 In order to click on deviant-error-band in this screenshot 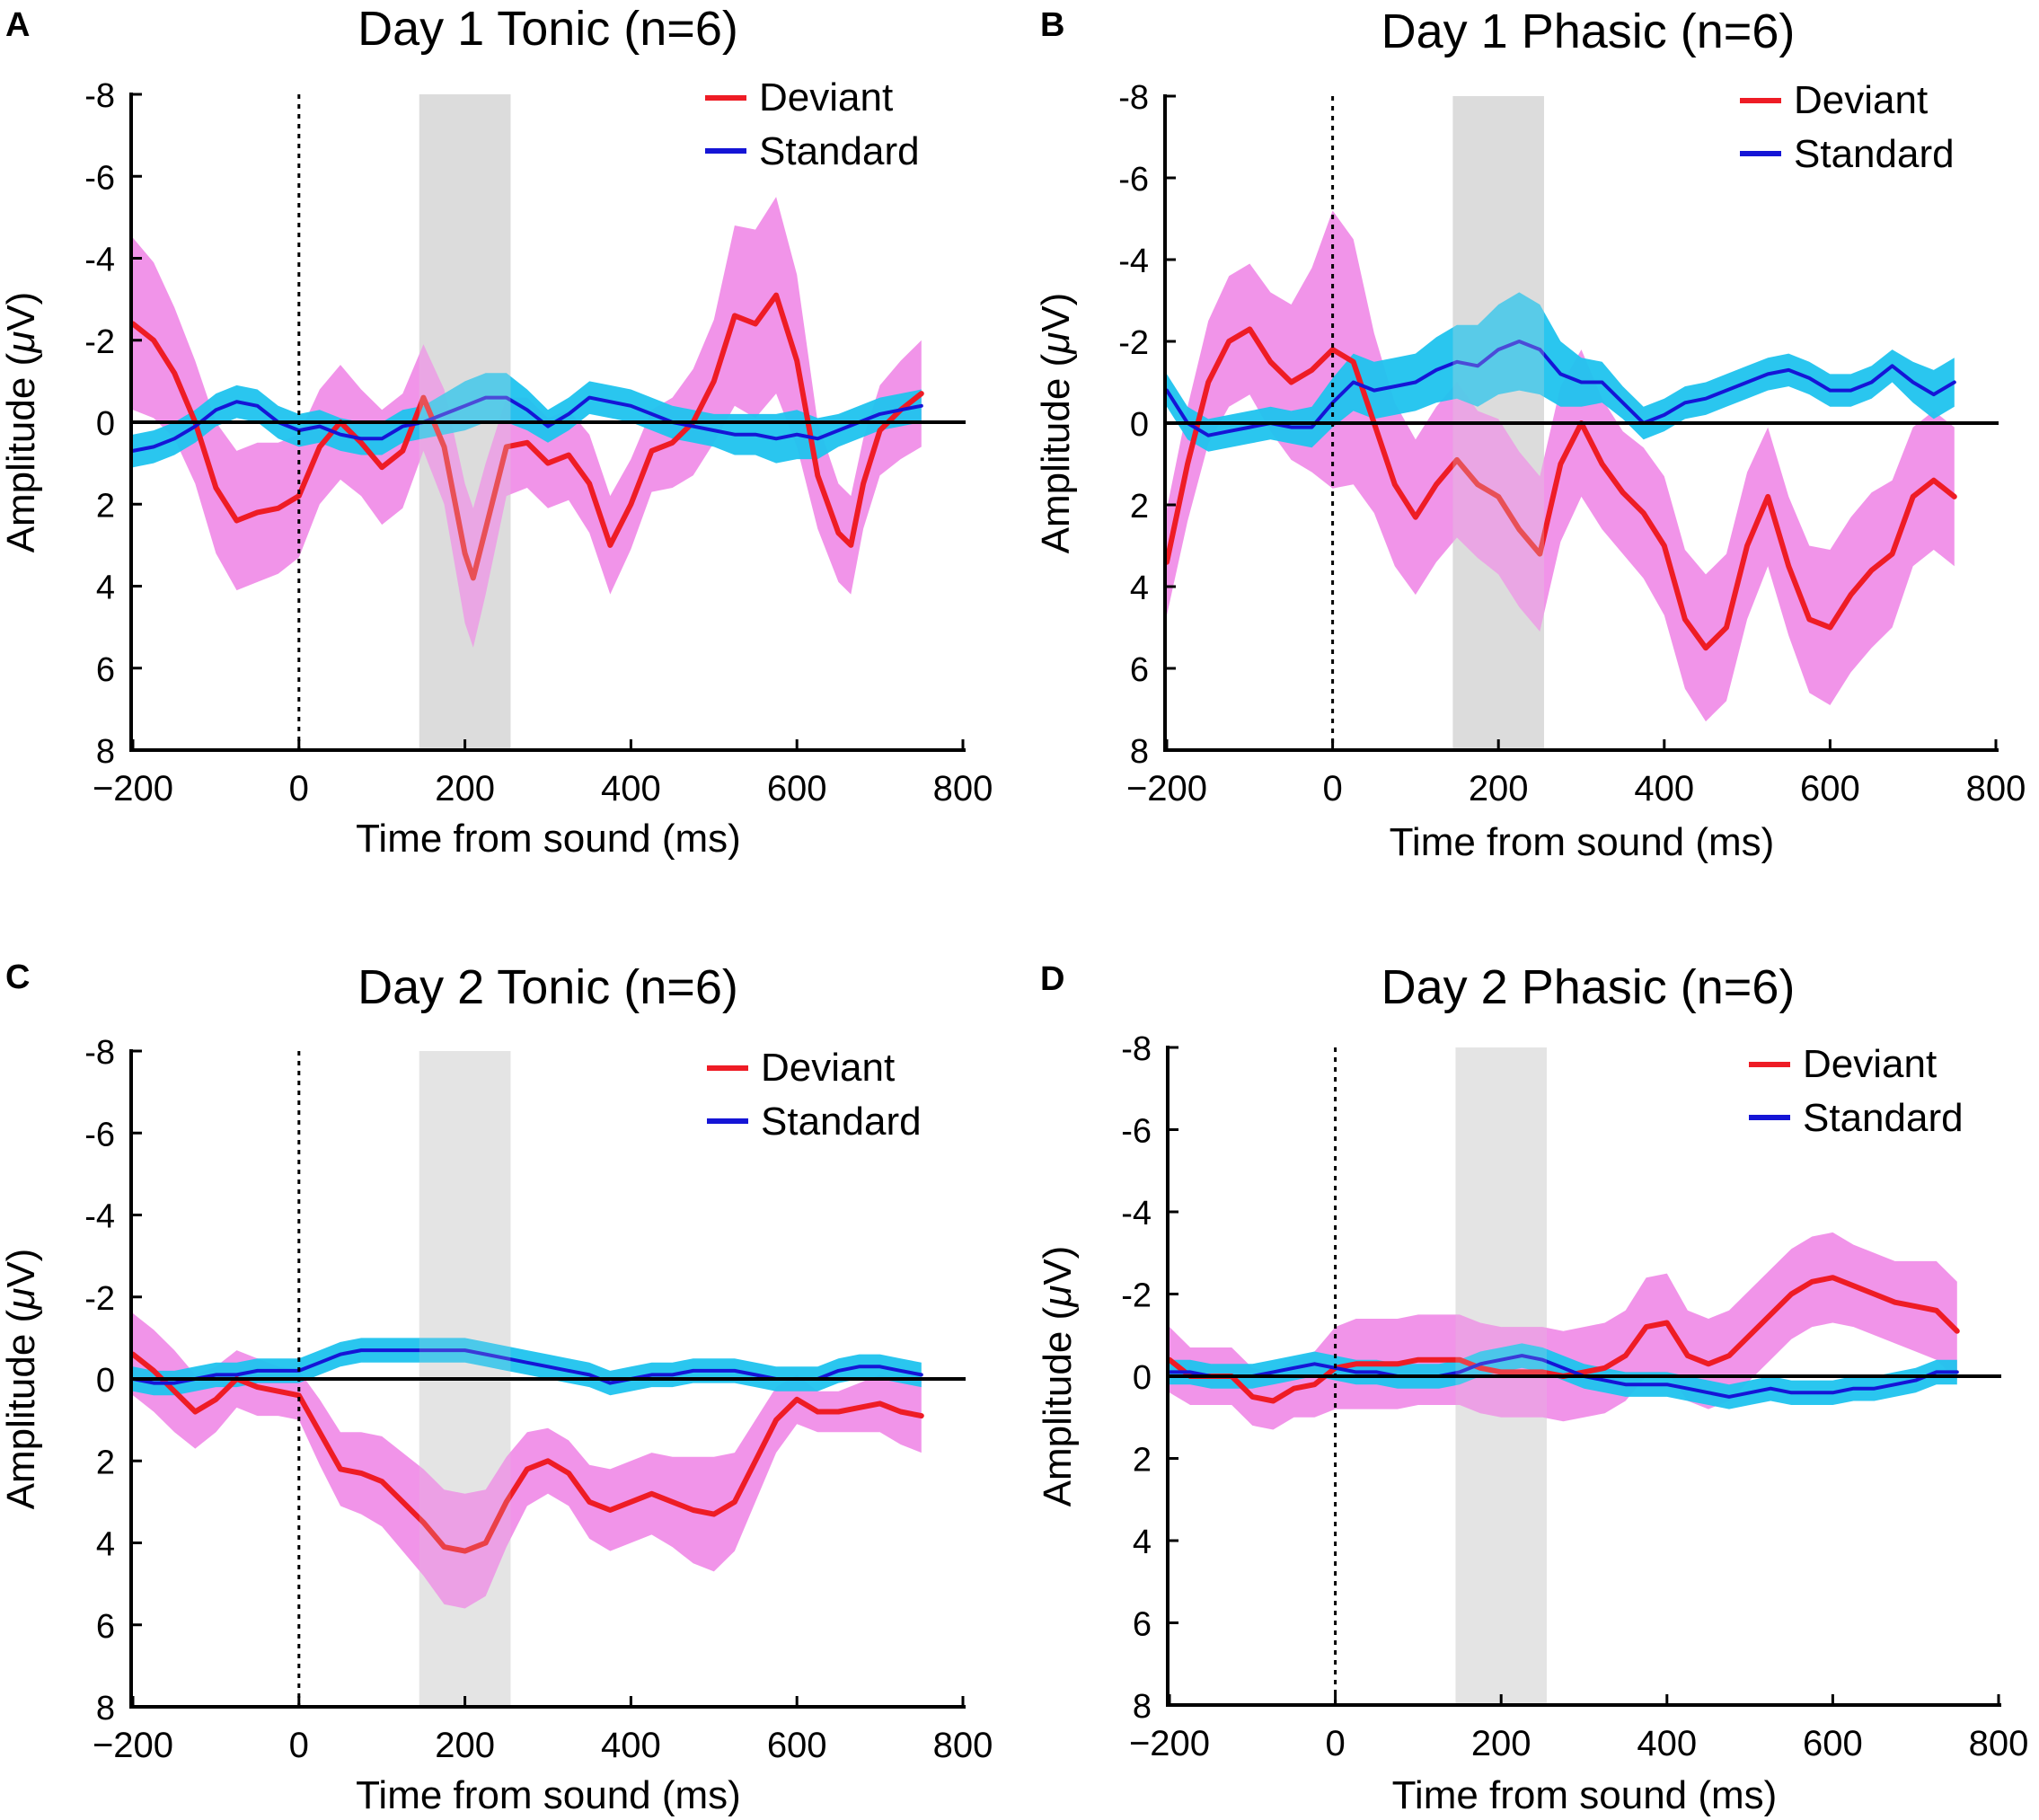, I will do `click(527, 1461)`.